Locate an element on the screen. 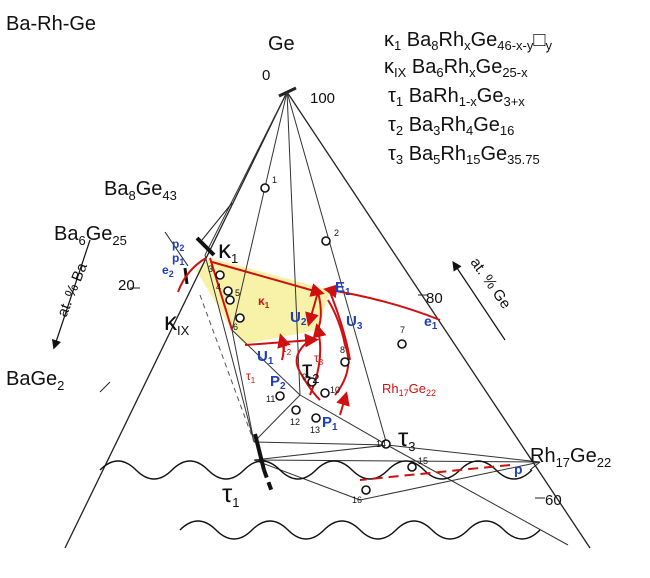 The height and width of the screenshot is (578, 650). ba-axis-arrow is located at coordinates (71, 294).